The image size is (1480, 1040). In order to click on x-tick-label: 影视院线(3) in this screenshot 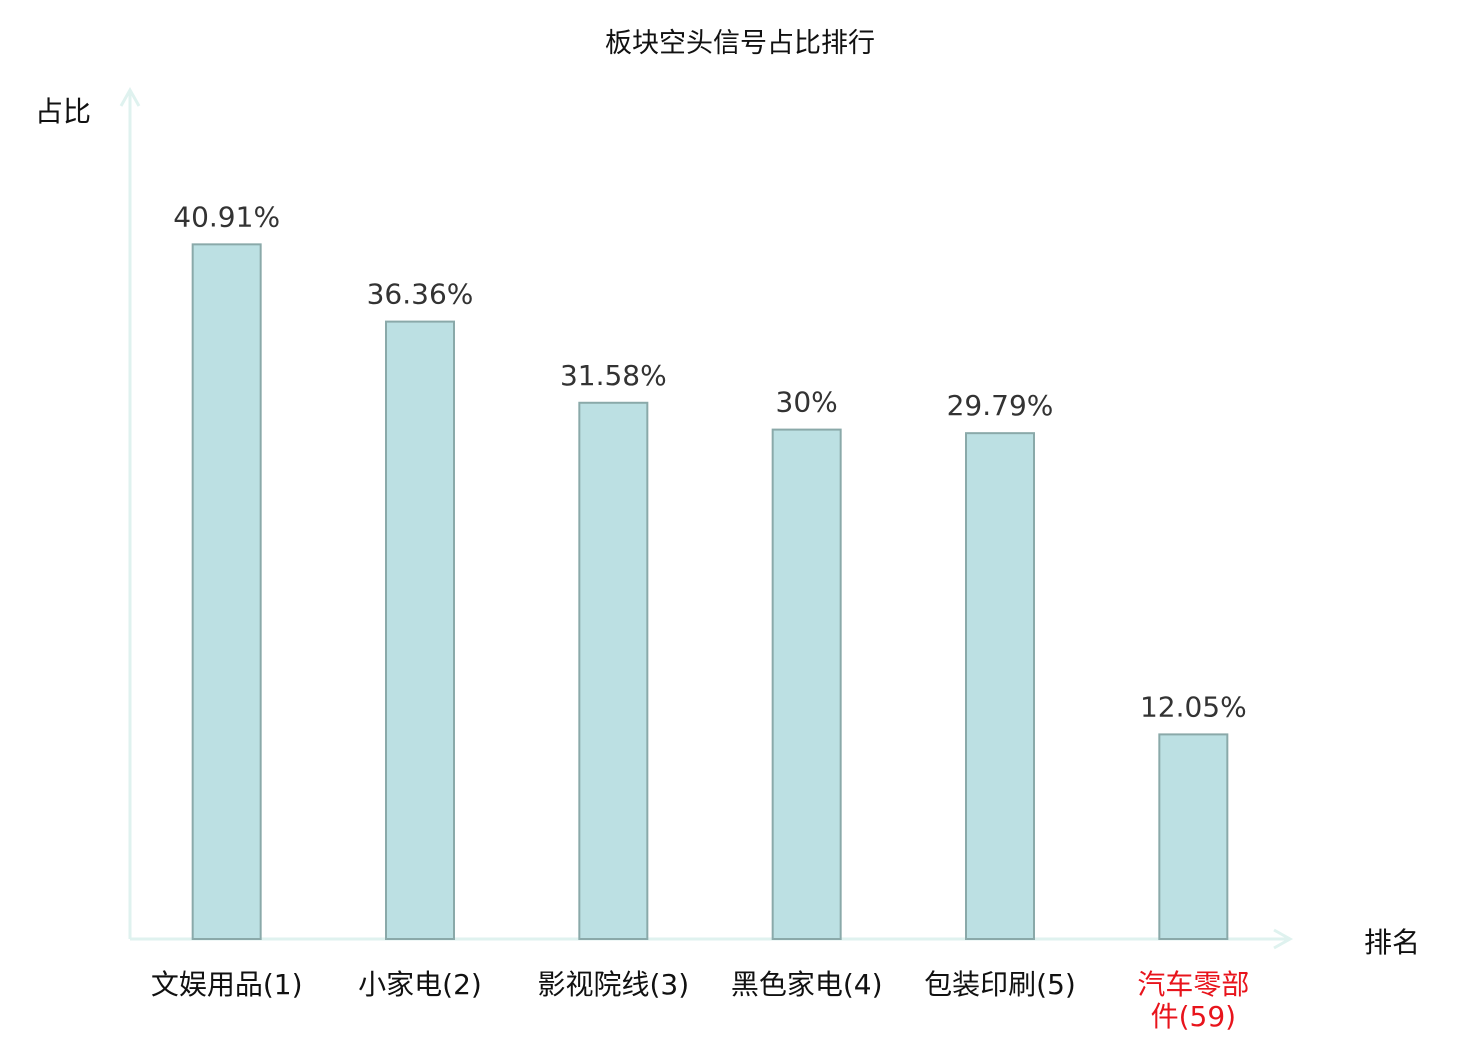, I will do `click(613, 984)`.